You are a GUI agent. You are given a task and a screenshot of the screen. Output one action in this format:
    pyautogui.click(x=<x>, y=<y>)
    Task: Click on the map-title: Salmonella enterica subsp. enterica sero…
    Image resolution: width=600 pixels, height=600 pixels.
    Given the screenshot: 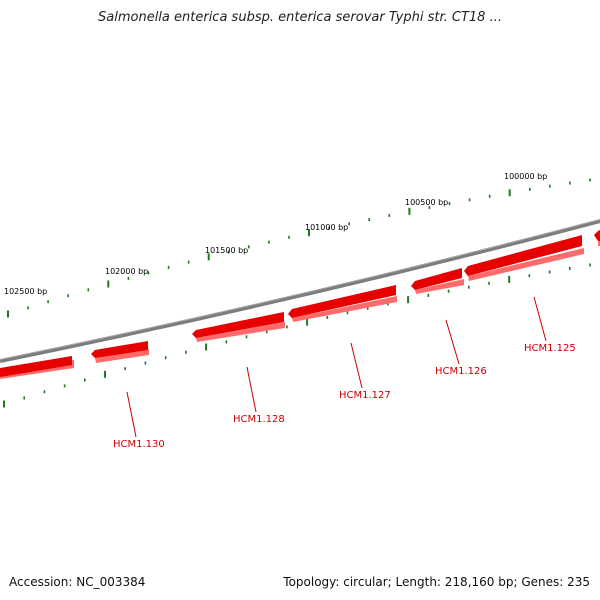 What is the action you would take?
    pyautogui.click(x=300, y=17)
    